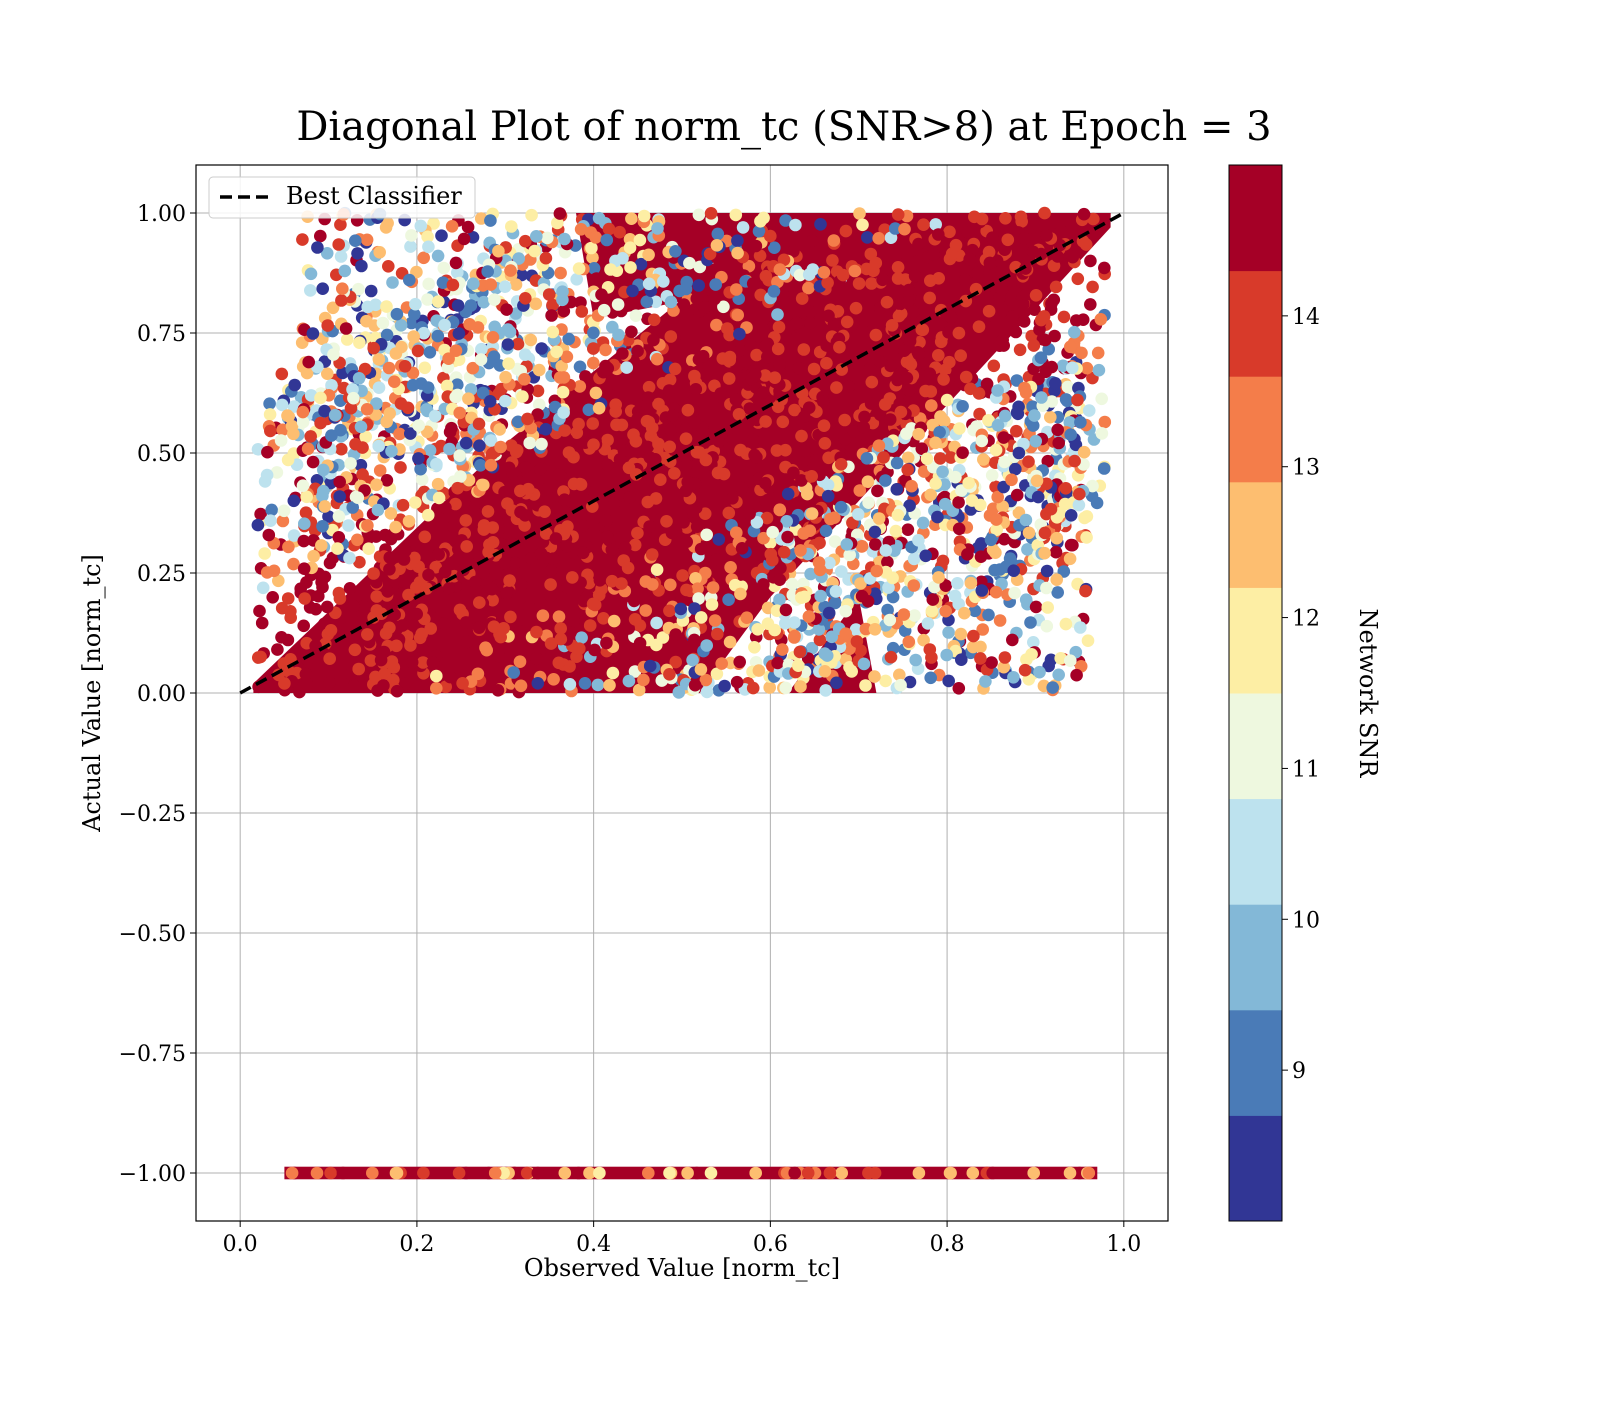 Image resolution: width=1600 pixels, height=1405 pixels. I want to click on y-axis-label: Actual Value [norm_tc], so click(92, 693).